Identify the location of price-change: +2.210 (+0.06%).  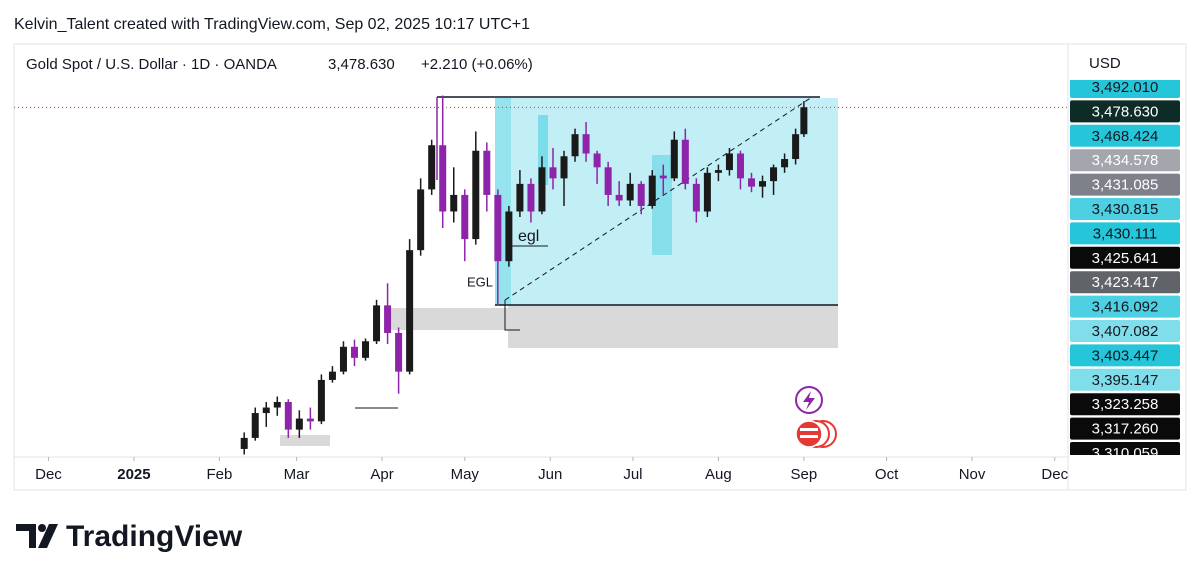
(477, 64).